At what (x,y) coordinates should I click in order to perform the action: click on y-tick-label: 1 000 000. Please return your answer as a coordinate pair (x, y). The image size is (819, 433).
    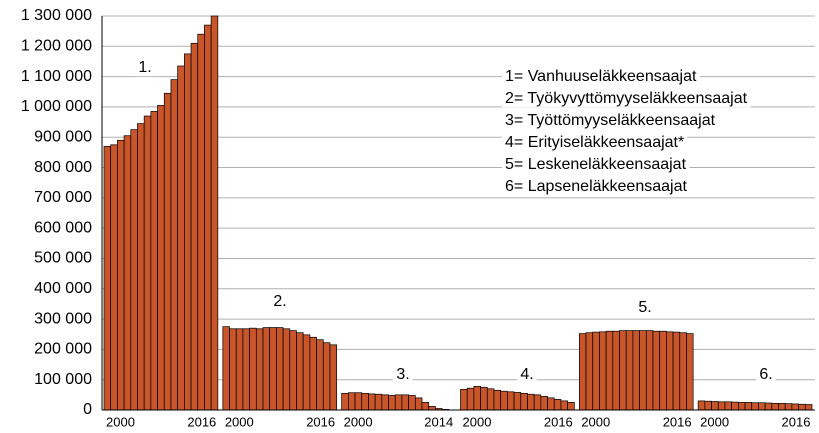
    Looking at the image, I should click on (56, 106).